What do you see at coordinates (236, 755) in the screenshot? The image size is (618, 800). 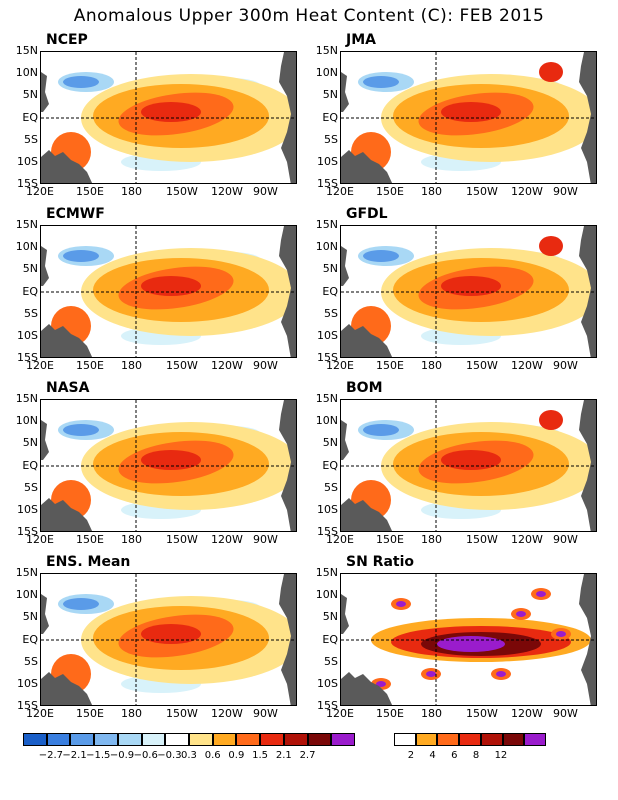 I see `colorbar-label: 0.9` at bounding box center [236, 755].